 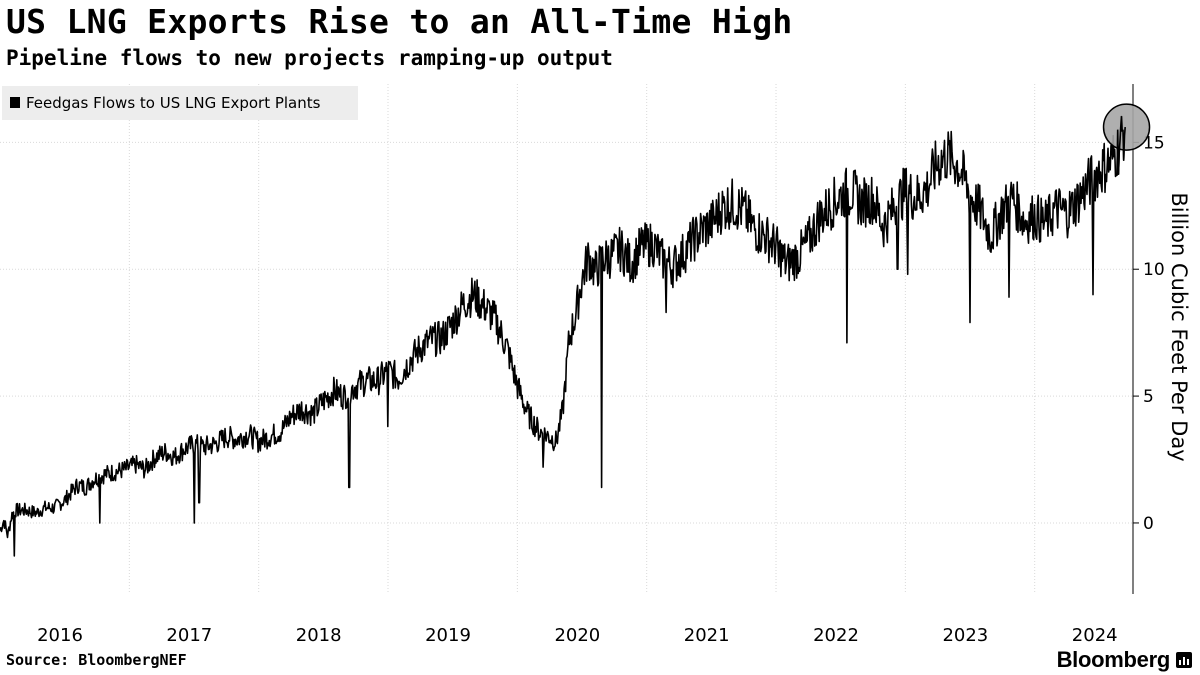 I want to click on x-tick-label: 2022, so click(x=836, y=635).